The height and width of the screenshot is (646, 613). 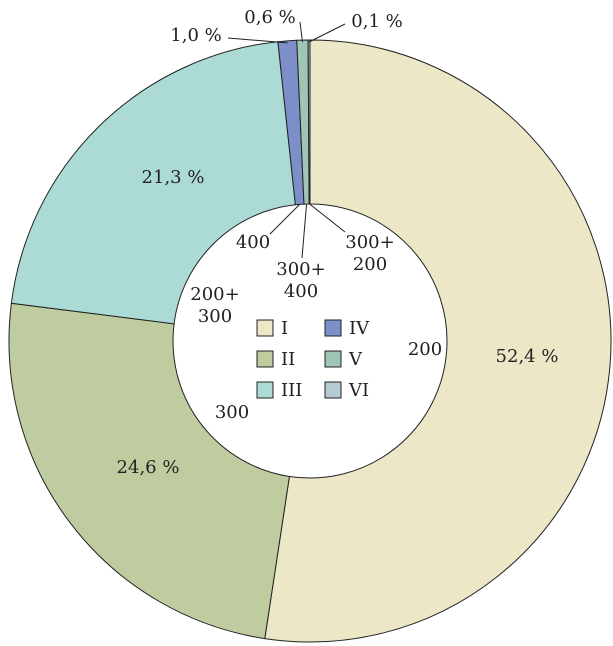 What do you see at coordinates (195, 35) in the screenshot?
I see `value-label: 1,0 %` at bounding box center [195, 35].